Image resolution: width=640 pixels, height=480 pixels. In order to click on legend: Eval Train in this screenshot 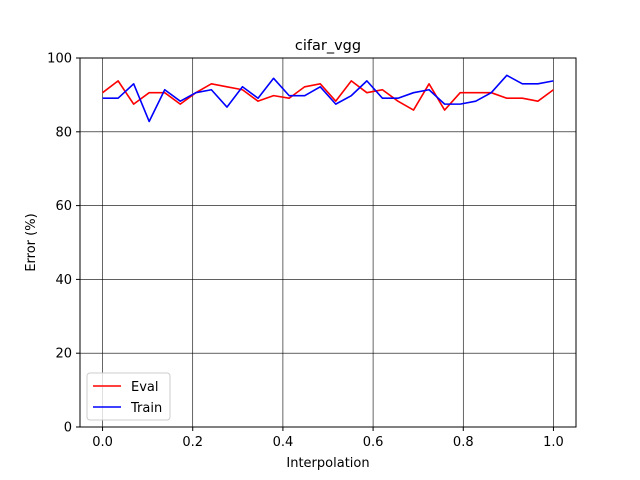, I will do `click(128, 396)`.